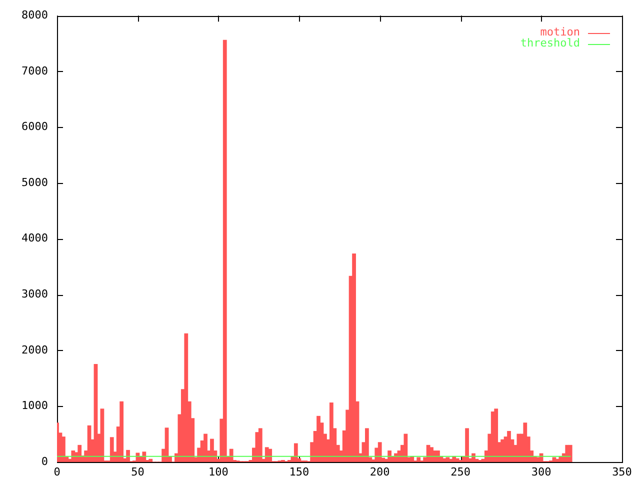 This screenshot has height=480, width=640. What do you see at coordinates (44, 461) in the screenshot?
I see `y-tick-label: 0` at bounding box center [44, 461].